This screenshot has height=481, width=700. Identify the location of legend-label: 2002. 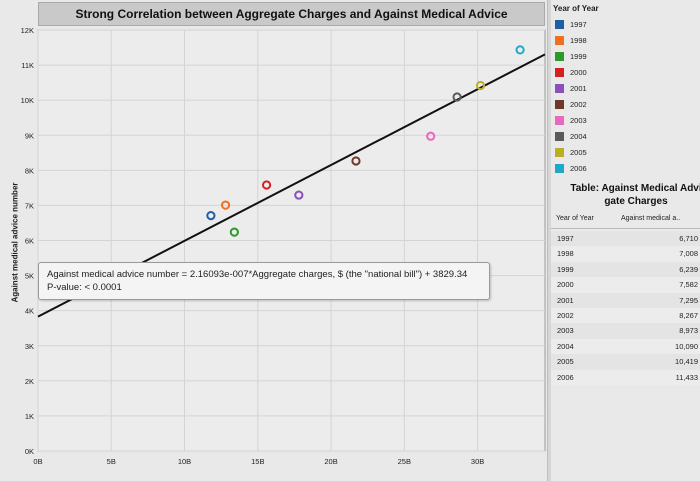
(578, 104).